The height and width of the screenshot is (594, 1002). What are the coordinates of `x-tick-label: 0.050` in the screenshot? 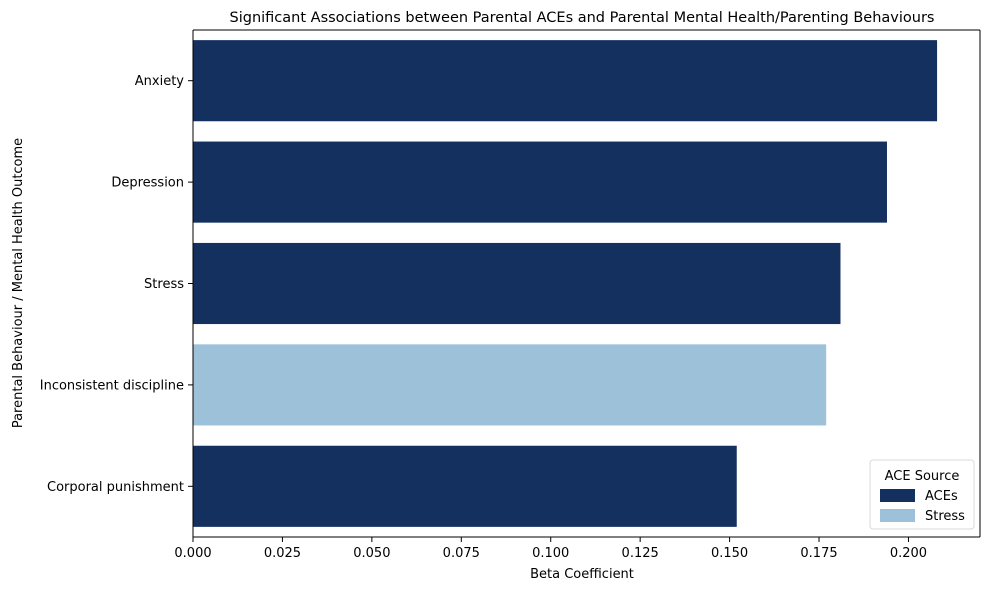 It's located at (371, 553).